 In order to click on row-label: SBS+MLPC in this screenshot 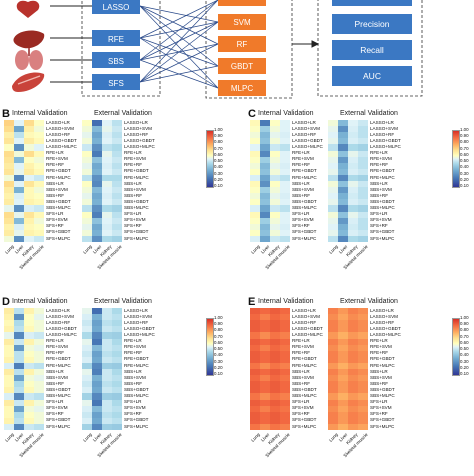, I will do `click(382, 207)`.